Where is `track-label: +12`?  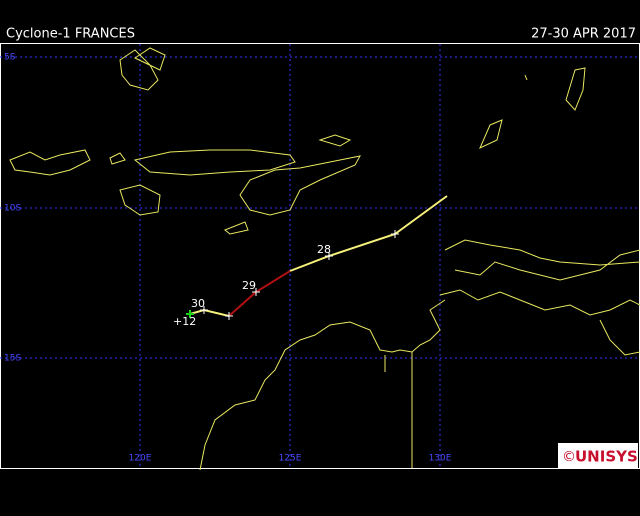
track-label: +12 is located at coordinates (184, 321).